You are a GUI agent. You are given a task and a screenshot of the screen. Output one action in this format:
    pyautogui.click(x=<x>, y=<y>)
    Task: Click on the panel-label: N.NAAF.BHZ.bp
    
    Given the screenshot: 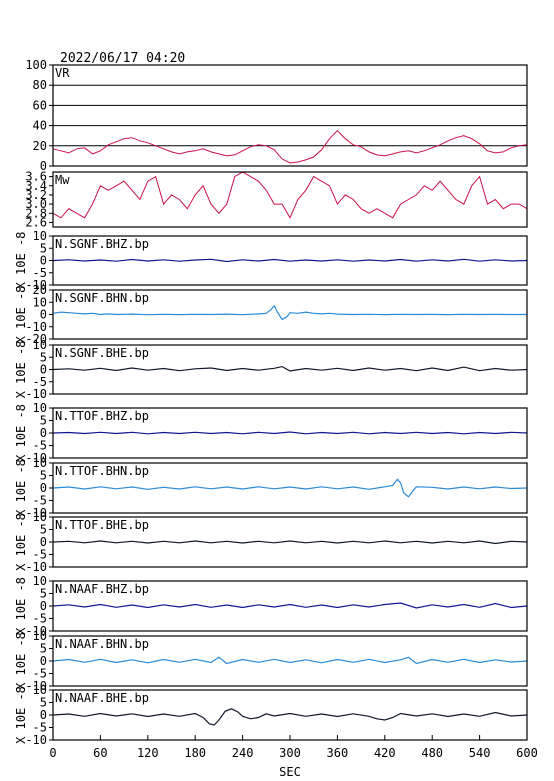 What is the action you would take?
    pyautogui.click(x=102, y=589)
    